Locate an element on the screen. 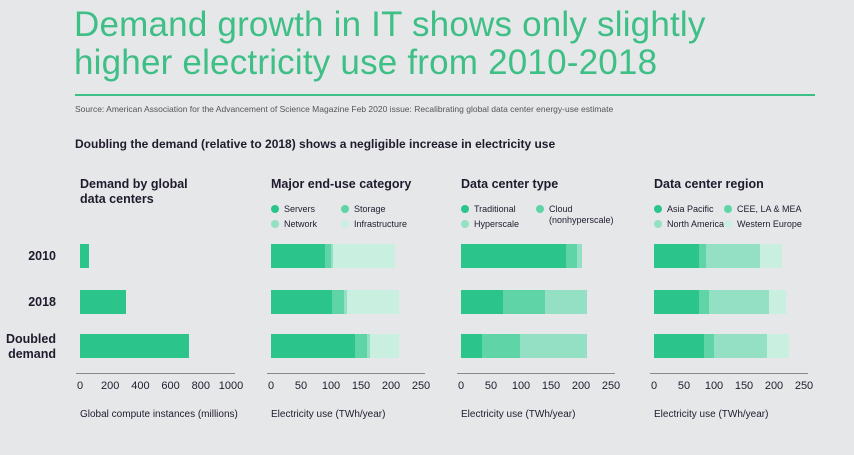 The width and height of the screenshot is (854, 455). legend-label: Infrastructure is located at coordinates (381, 224).